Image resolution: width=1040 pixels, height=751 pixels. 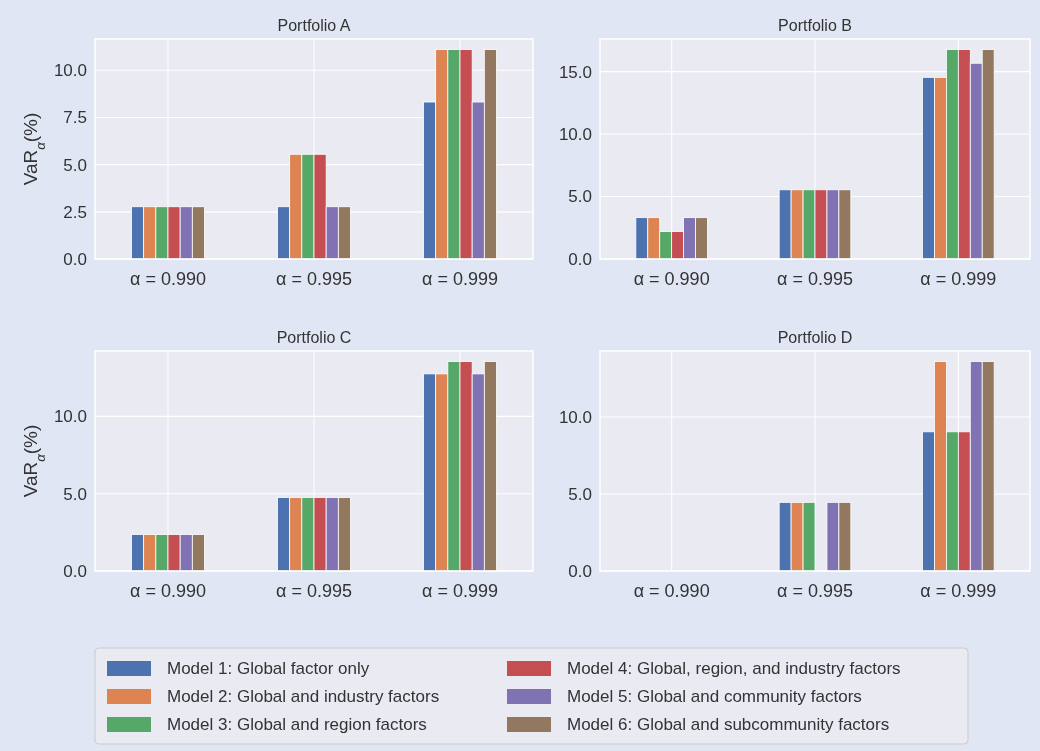 I want to click on chart-title: Portfolio A, so click(x=314, y=25).